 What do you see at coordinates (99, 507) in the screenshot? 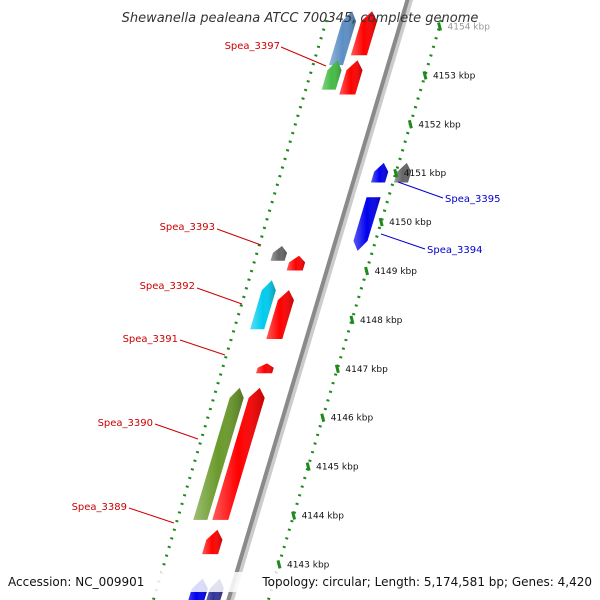
I see `gene-label-spea-3389: Spea_3389` at bounding box center [99, 507].